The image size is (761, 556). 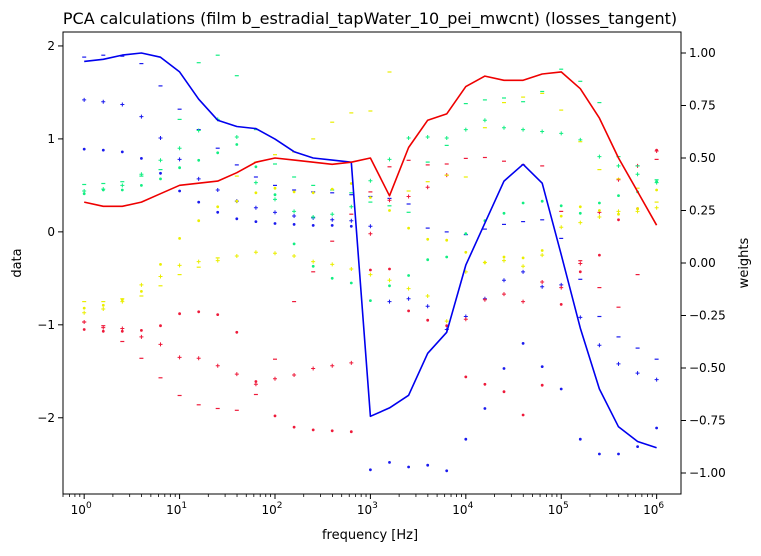 What do you see at coordinates (707, 368) in the screenshot?
I see `y-right-tick-label: −0.50` at bounding box center [707, 368].